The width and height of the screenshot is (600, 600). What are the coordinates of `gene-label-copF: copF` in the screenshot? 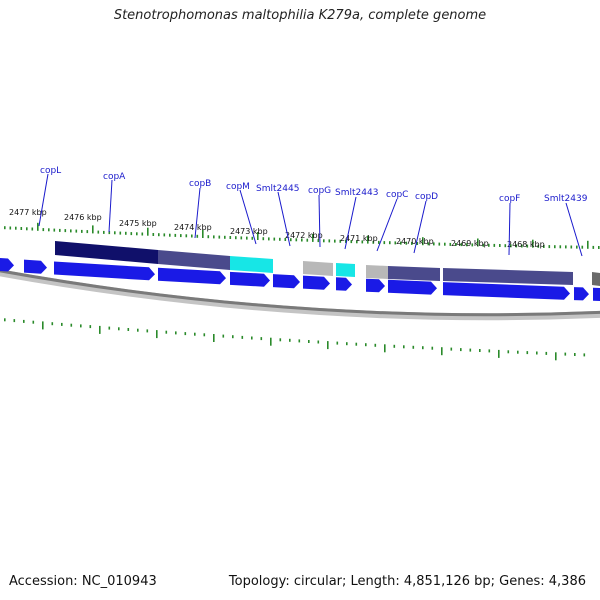 It's located at (509, 199).